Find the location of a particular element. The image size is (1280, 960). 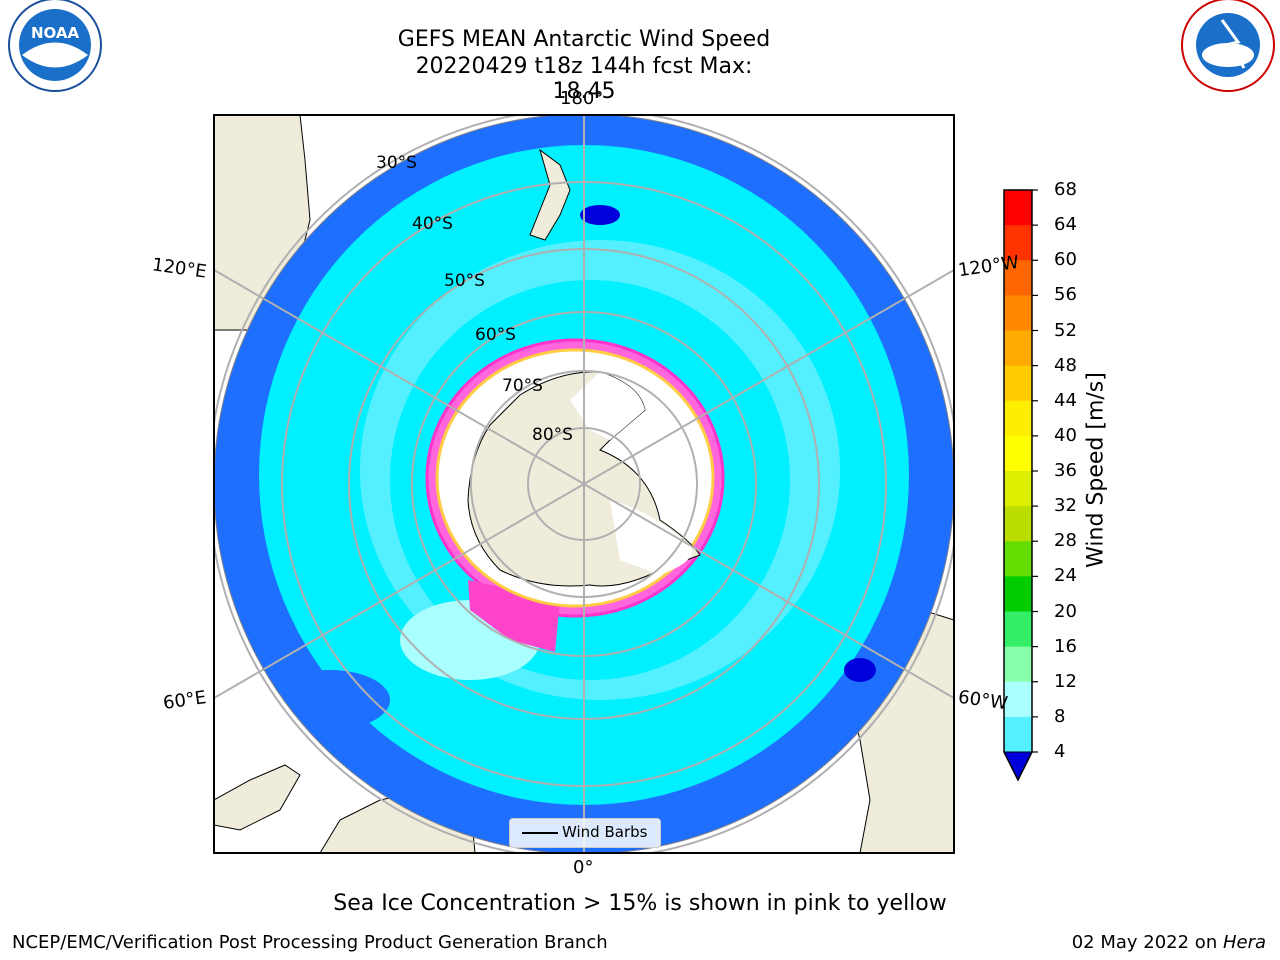

colorbar-tick-label: 8 is located at coordinates (1060, 716).